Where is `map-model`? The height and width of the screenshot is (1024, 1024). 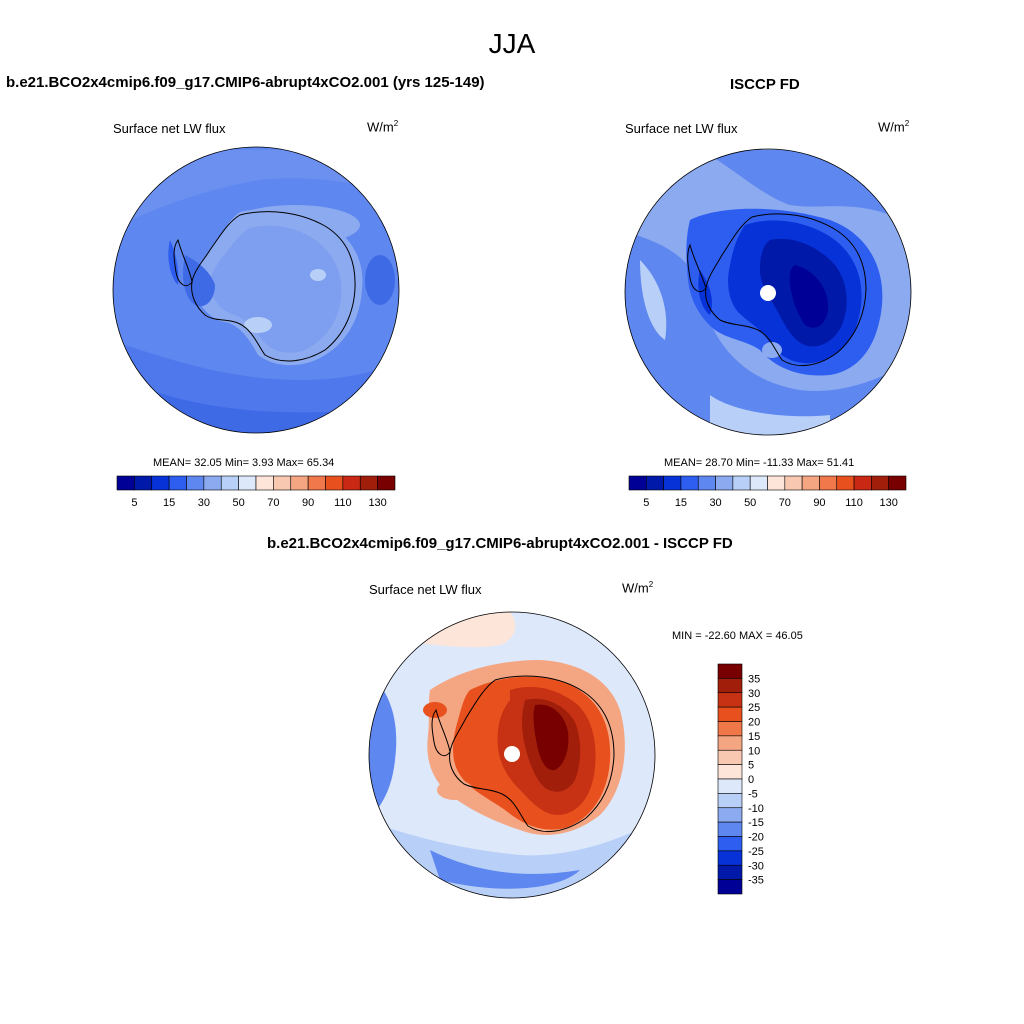 map-model is located at coordinates (256, 290).